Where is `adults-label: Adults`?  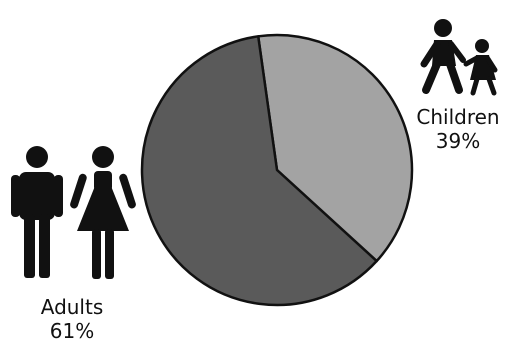
adults-label: Adults is located at coordinates (72, 307).